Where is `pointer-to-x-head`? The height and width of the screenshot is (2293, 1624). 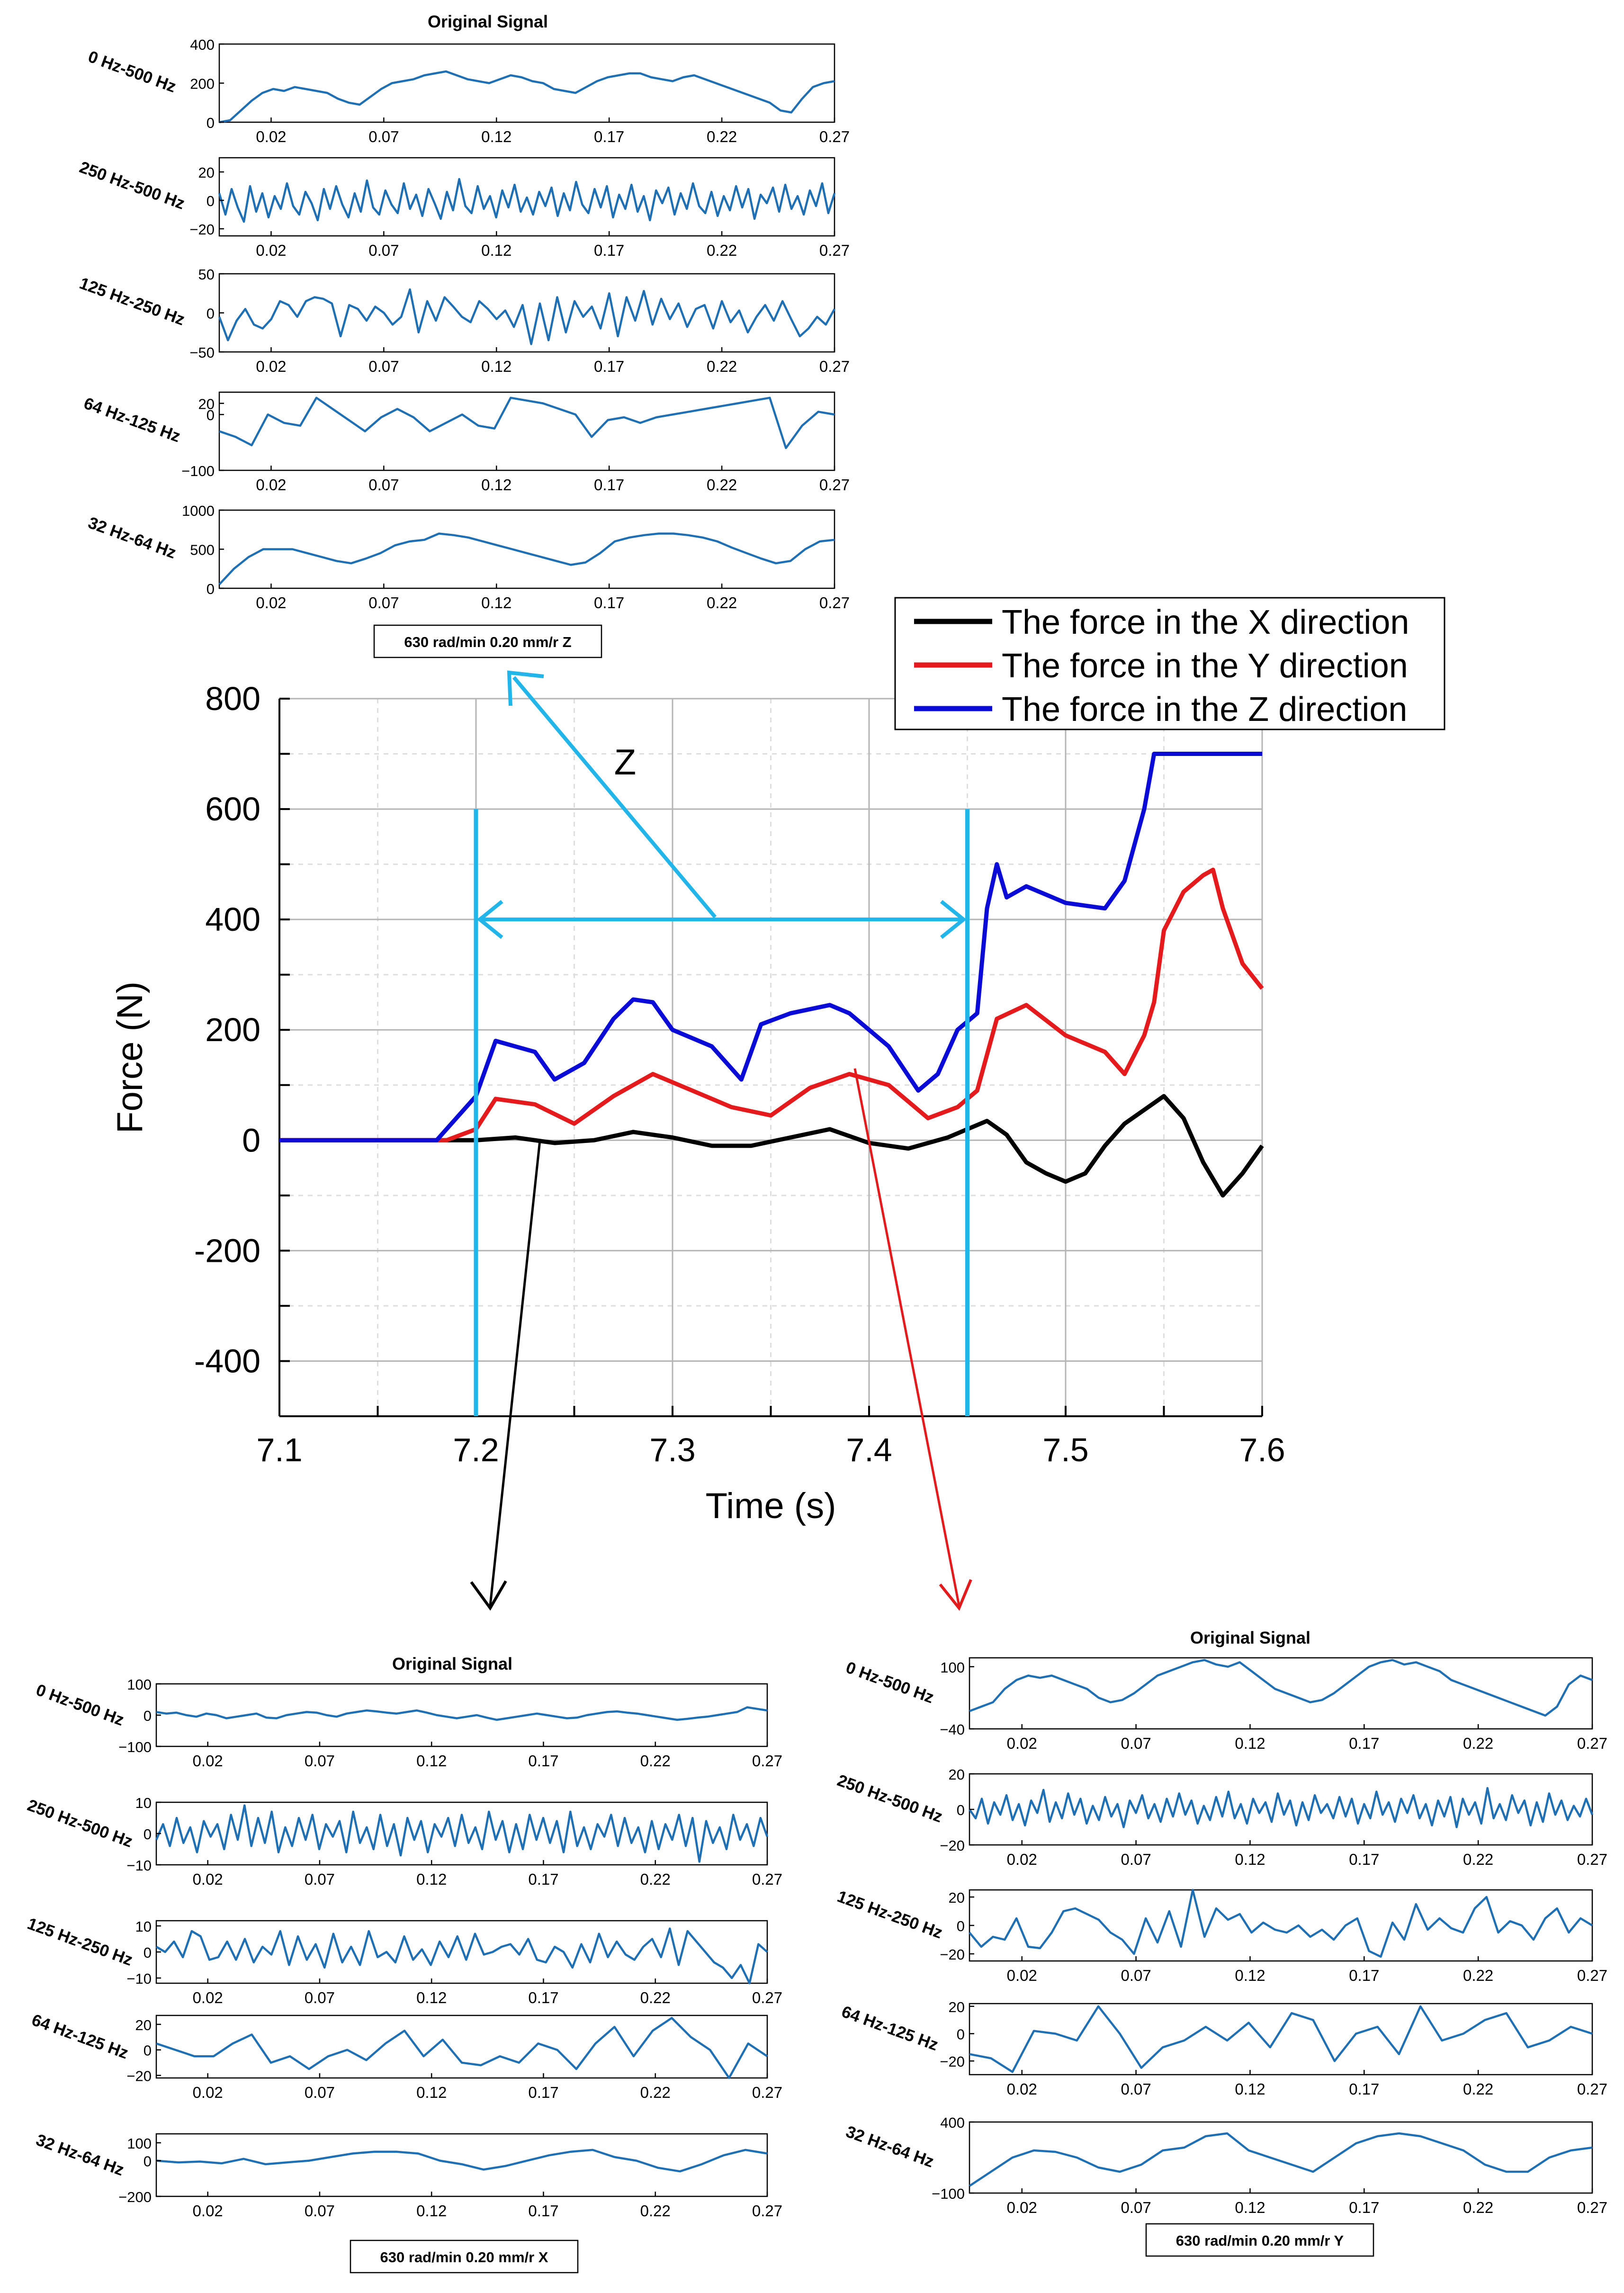 pointer-to-x-head is located at coordinates (488, 1596).